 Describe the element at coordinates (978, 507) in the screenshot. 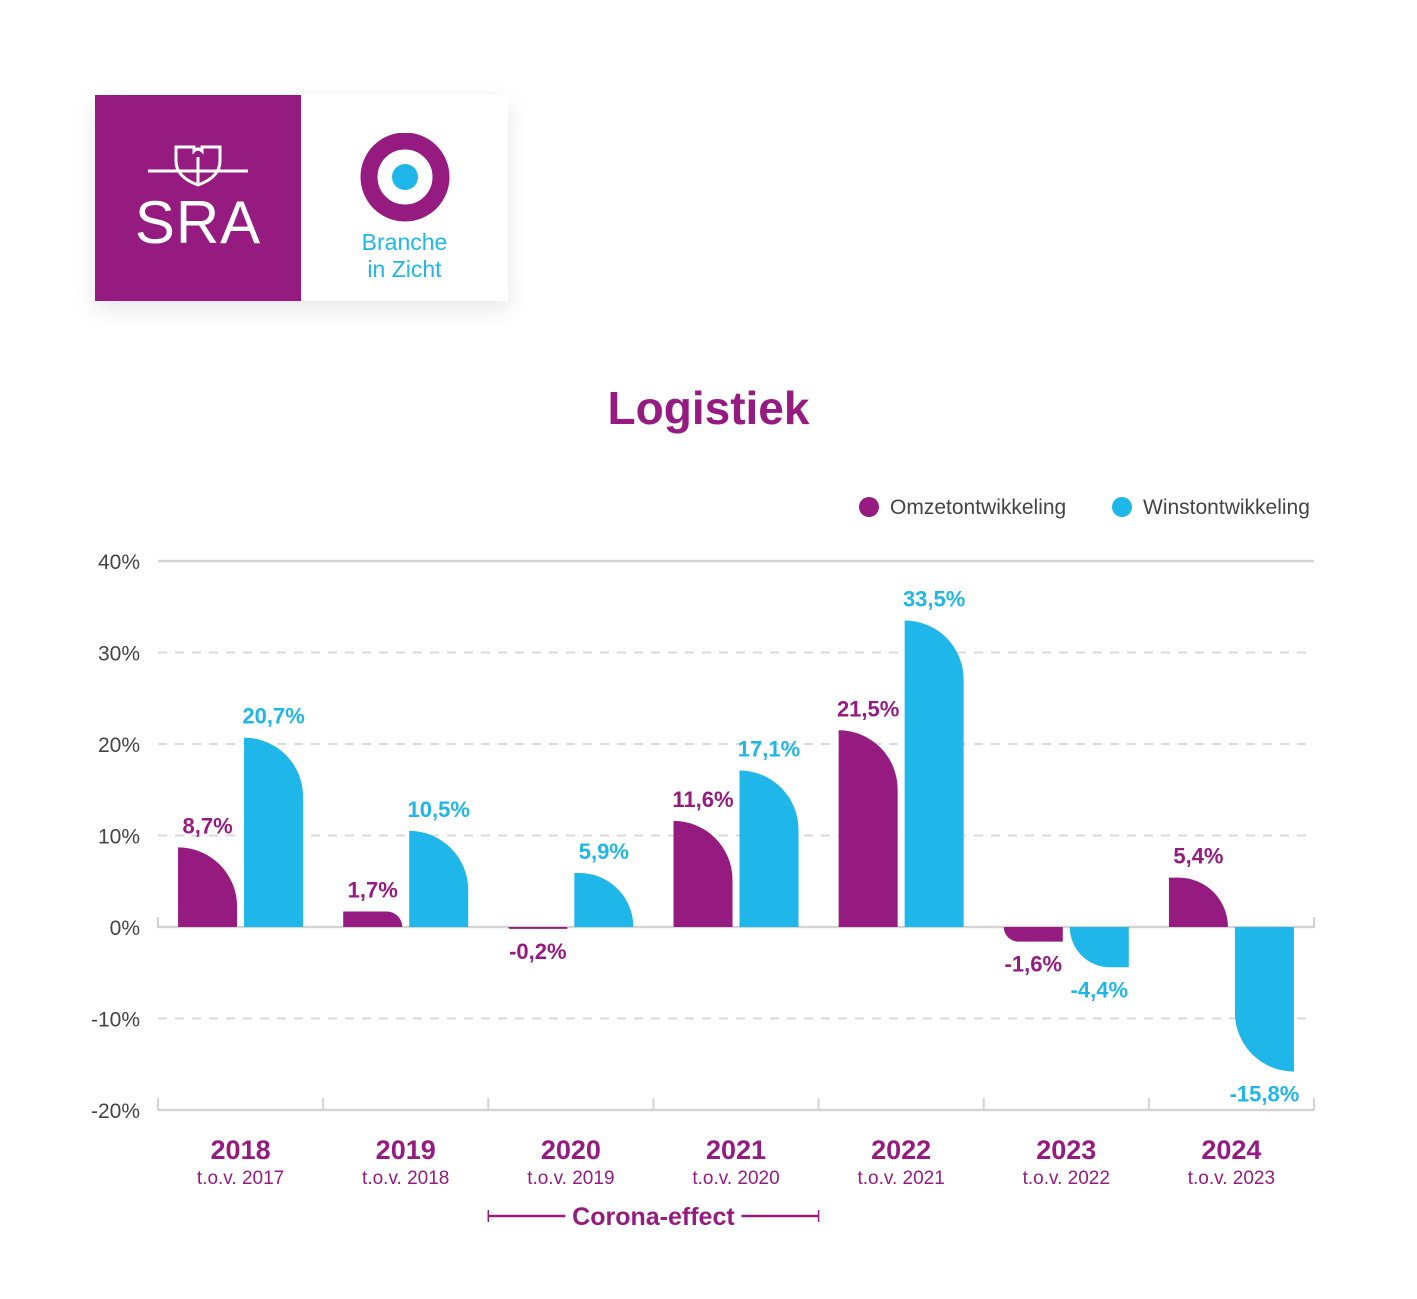

I see `legend-label-omzet: Omzetontwikkeling` at that location.